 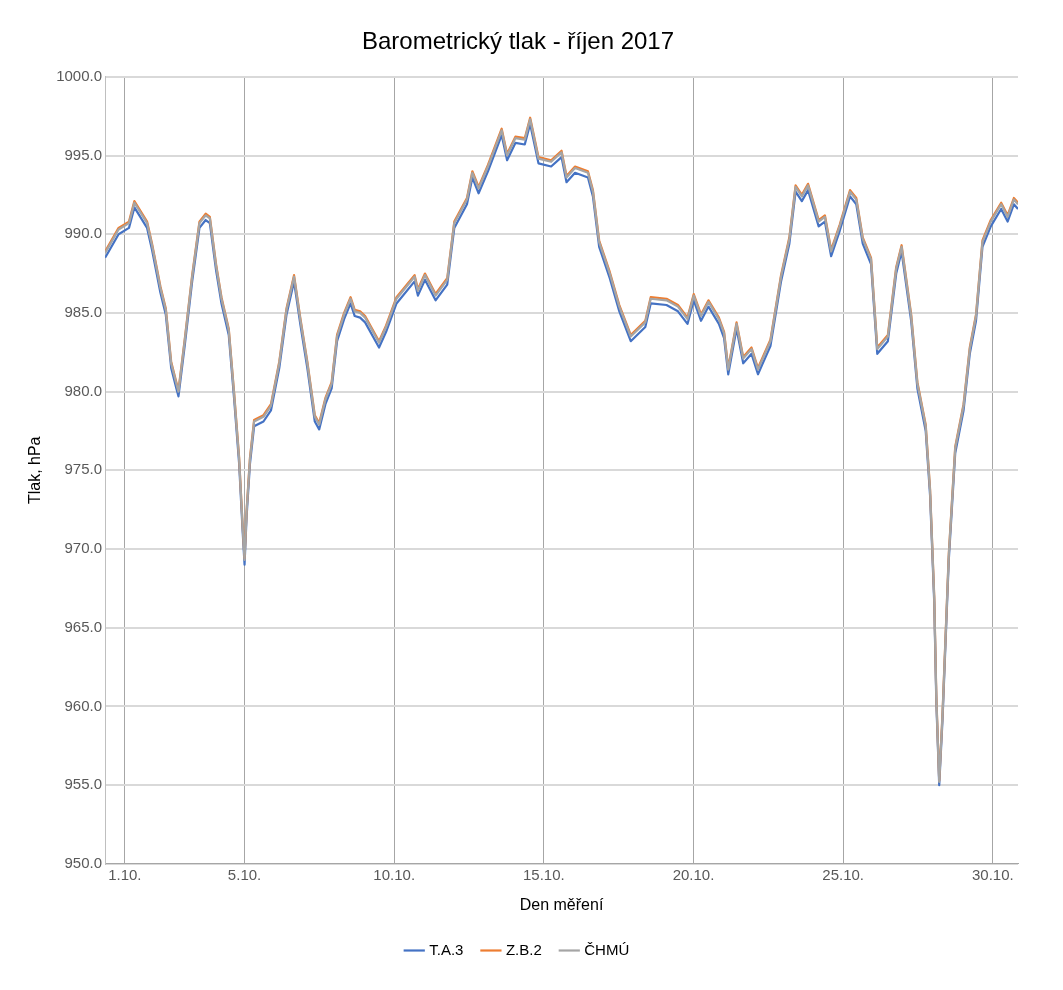 What do you see at coordinates (83, 469) in the screenshot?
I see `y-tick-label: 975.0` at bounding box center [83, 469].